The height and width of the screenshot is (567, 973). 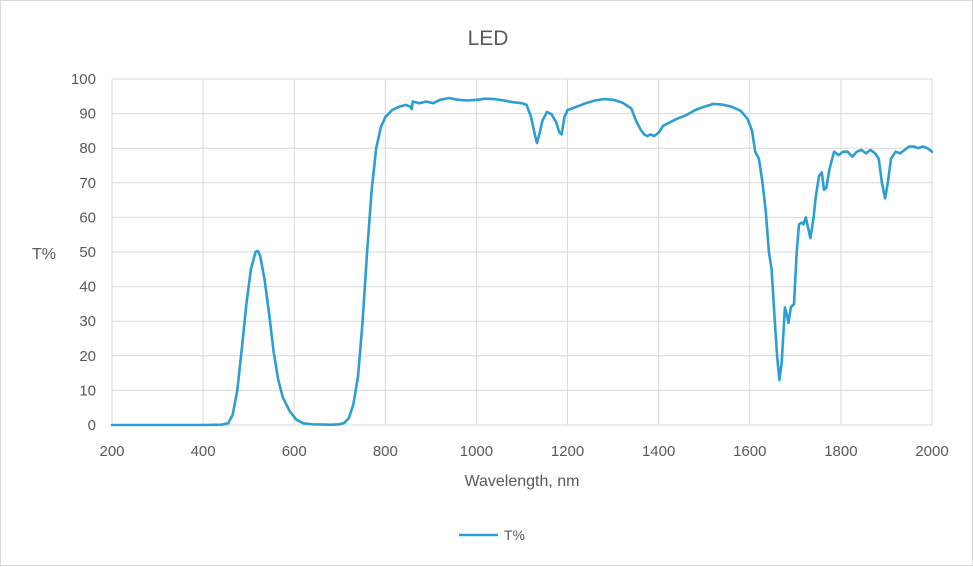 What do you see at coordinates (44, 254) in the screenshot?
I see `y-axis-label: T%` at bounding box center [44, 254].